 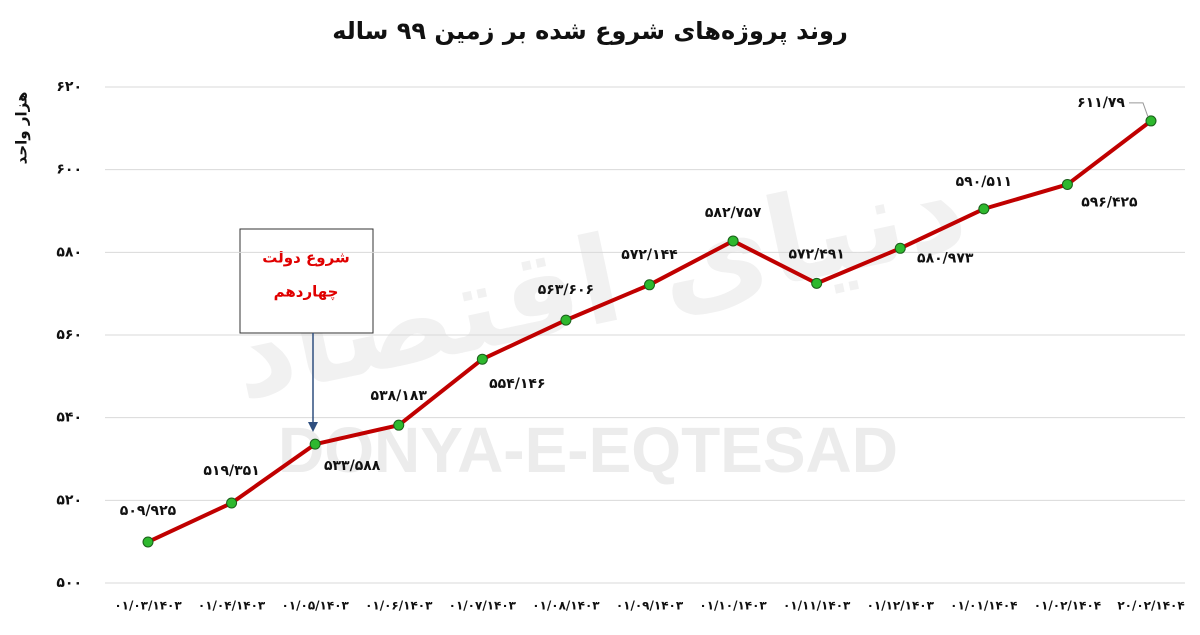 I want to click on data-label: ۵۷۲/۴۹۱, so click(x=816, y=254).